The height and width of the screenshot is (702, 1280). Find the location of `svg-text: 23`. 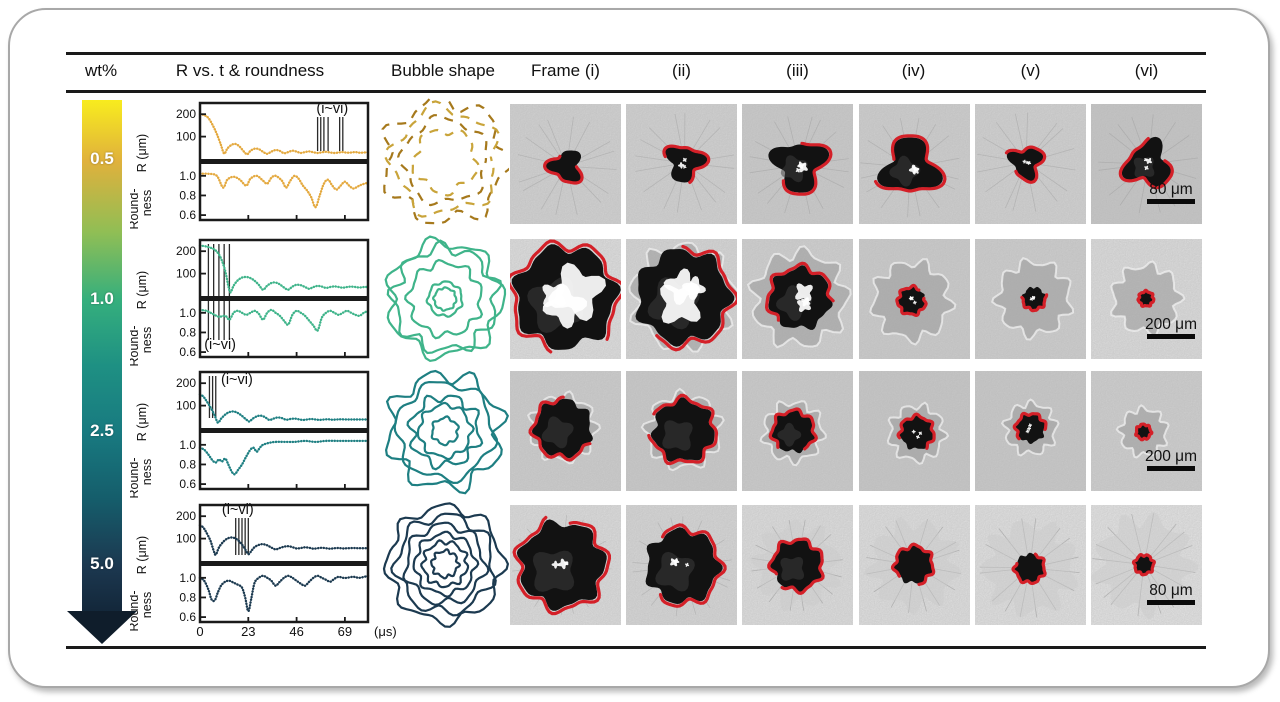

svg-text: 23 is located at coordinates (248, 631).